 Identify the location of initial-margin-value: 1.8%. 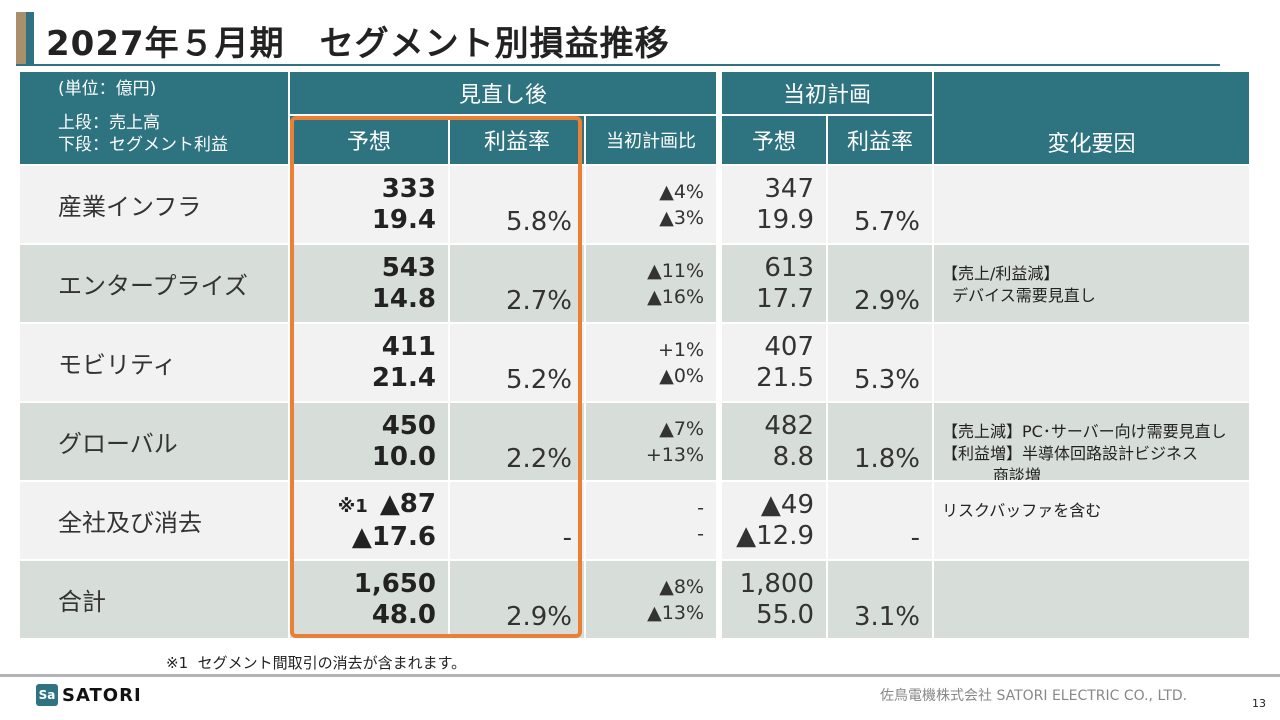
(886, 459).